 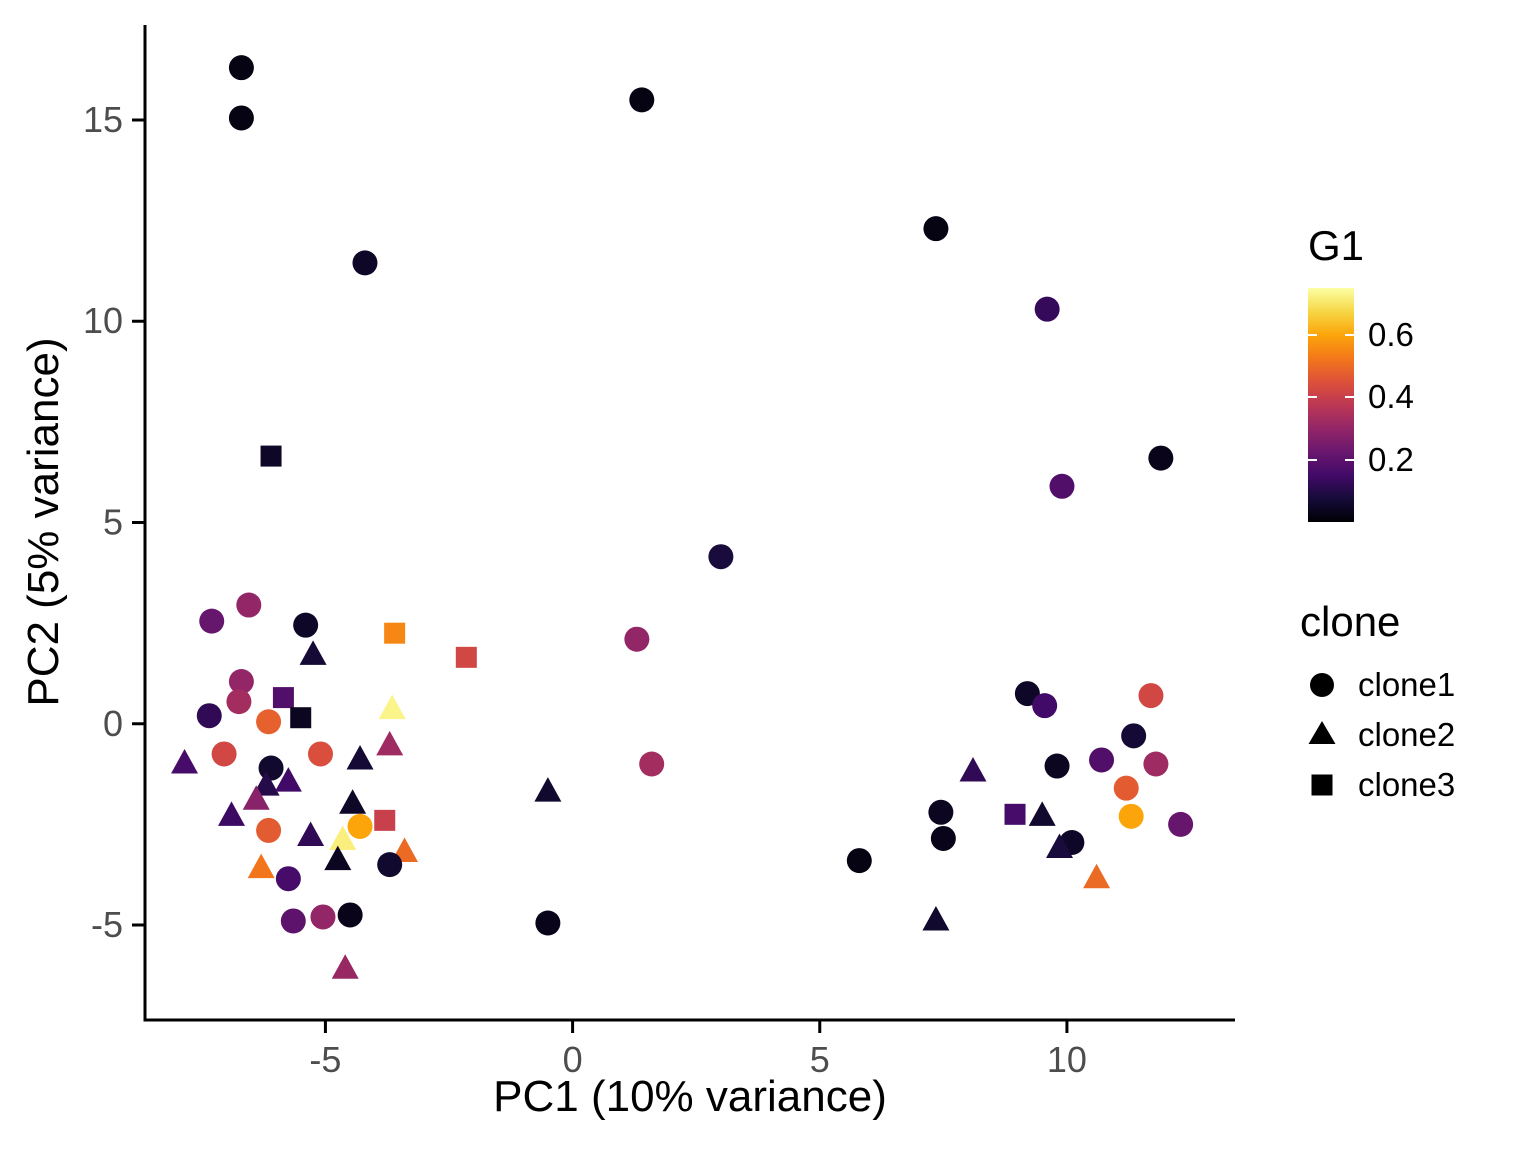 What do you see at coordinates (113, 723) in the screenshot?
I see `y-tick-label: 0` at bounding box center [113, 723].